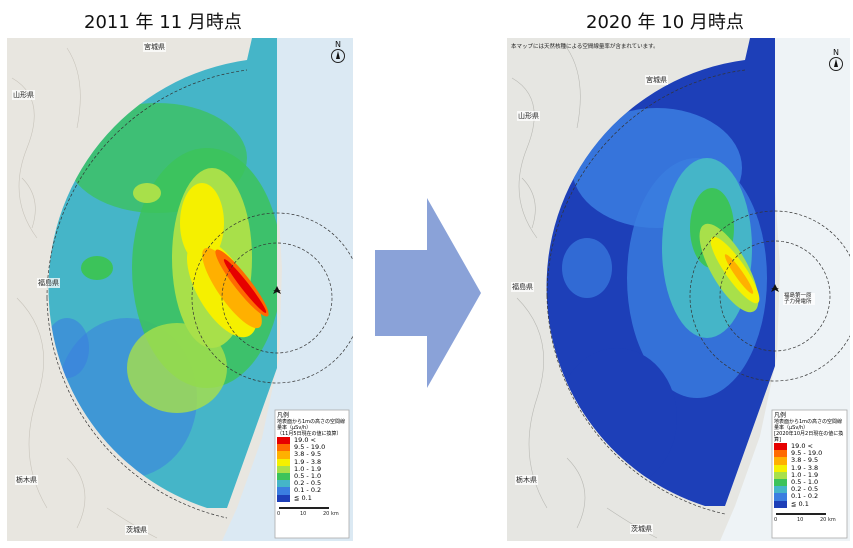  Describe the element at coordinates (585, 47) in the screenshot. I see `natural-nuclide-note: 本マップには天然核種による空間線量率が含まれています。` at that location.